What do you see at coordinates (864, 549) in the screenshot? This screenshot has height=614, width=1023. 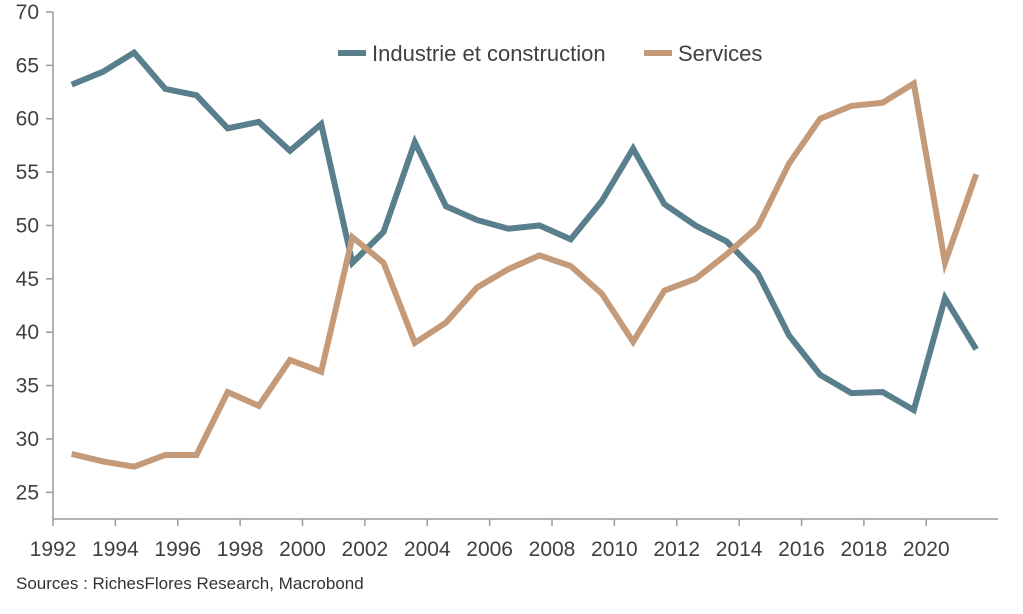 I see `x-tick-label: 2018` at bounding box center [864, 549].